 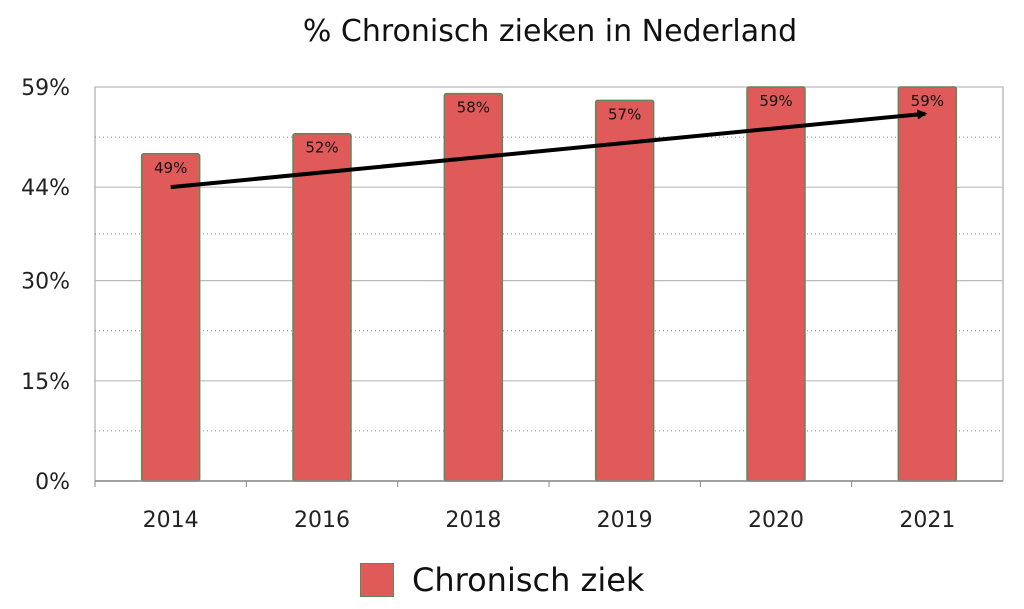 What do you see at coordinates (170, 168) in the screenshot?
I see `data-label: 49%` at bounding box center [170, 168].